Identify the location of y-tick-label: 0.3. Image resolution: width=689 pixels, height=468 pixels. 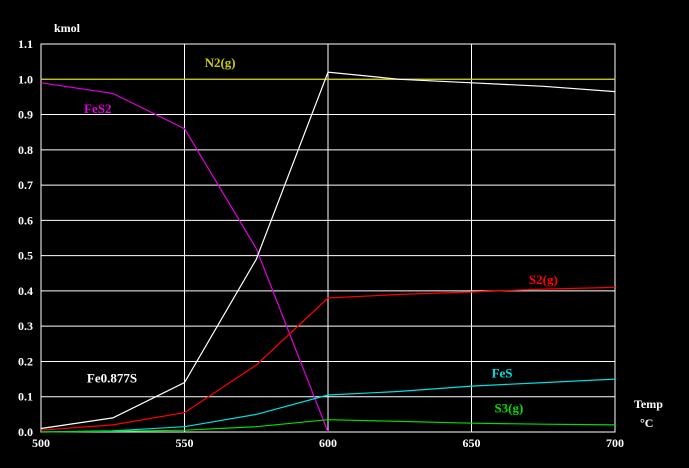
(25, 326).